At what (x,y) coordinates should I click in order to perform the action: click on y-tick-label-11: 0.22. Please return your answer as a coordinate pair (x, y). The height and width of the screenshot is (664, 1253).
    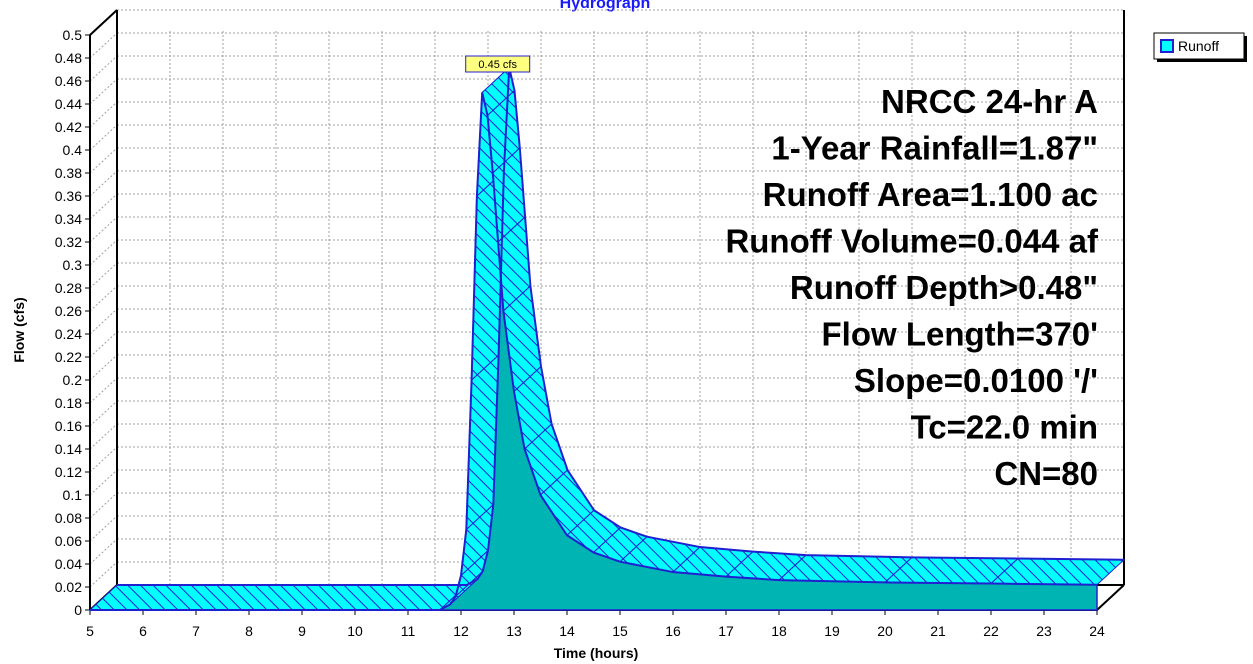
    Looking at the image, I should click on (68, 357).